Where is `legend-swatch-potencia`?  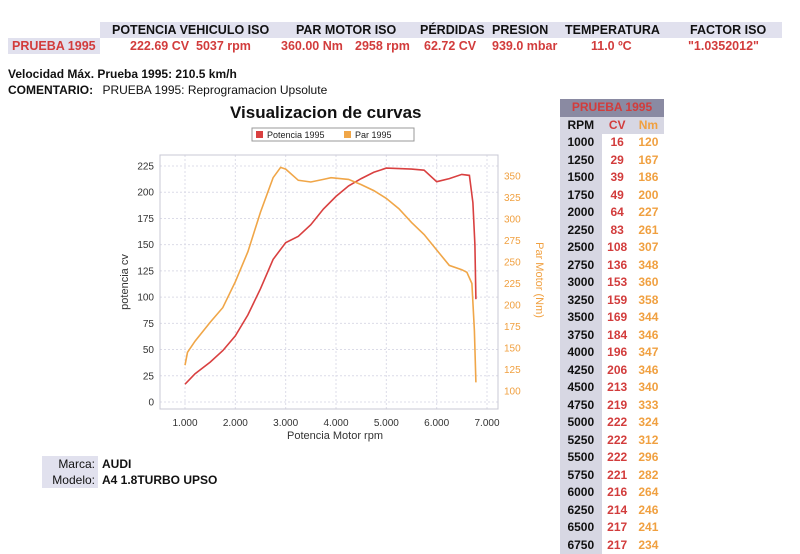
legend-swatch-potencia is located at coordinates (259, 134).